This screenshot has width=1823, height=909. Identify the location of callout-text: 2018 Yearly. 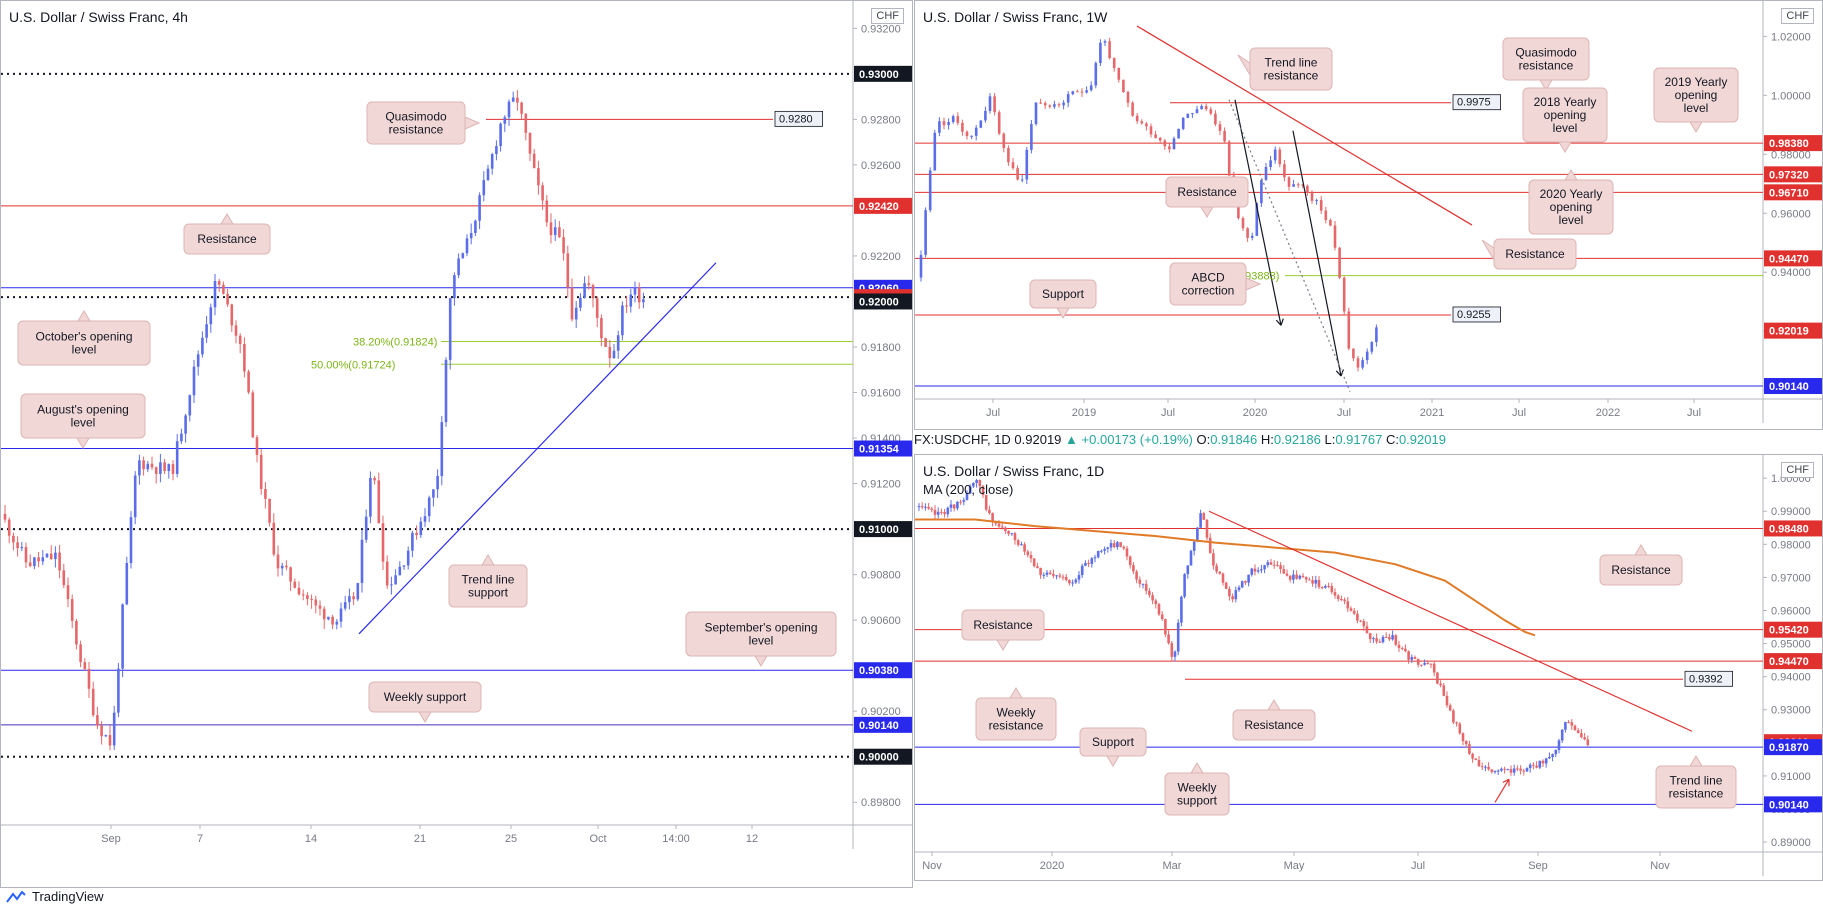
(1565, 102).